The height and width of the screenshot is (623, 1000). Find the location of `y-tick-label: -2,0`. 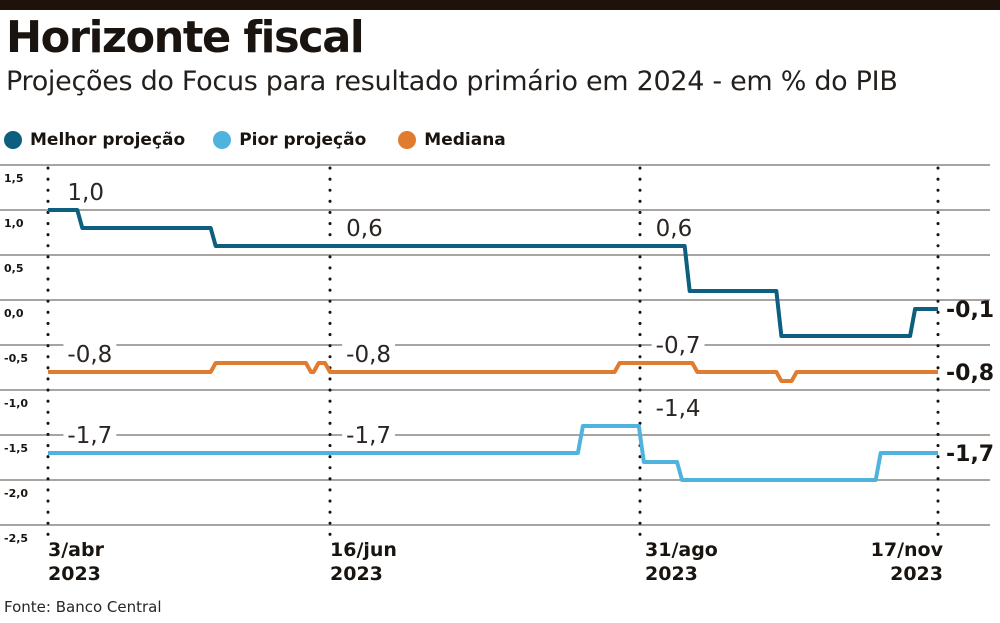

y-tick-label: -2,0 is located at coordinates (16, 493).